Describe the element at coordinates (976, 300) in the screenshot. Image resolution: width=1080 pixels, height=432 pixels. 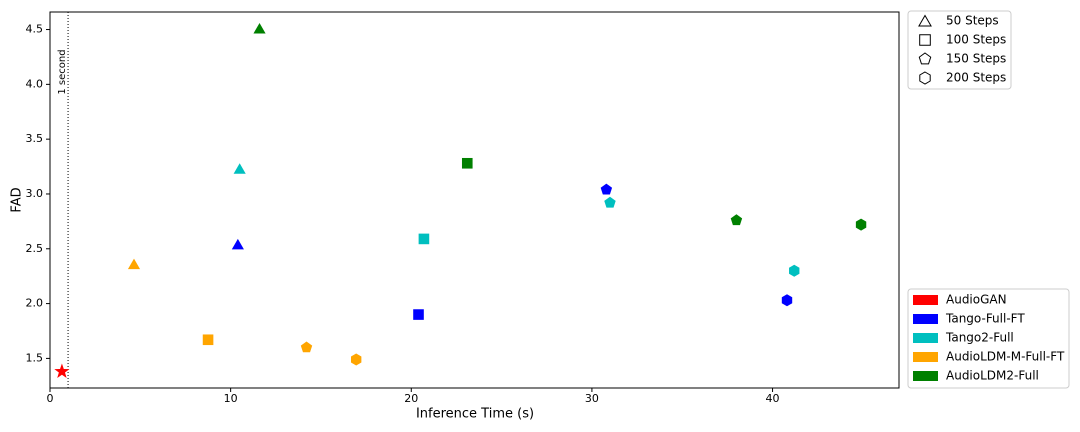
I see `legend-label: AudioGAN` at that location.